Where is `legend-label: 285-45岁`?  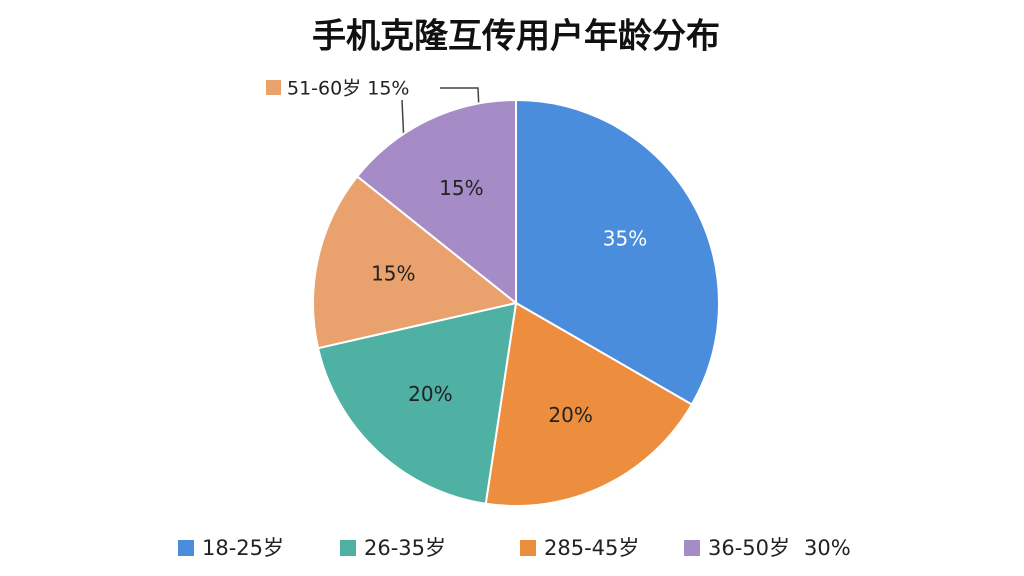 legend-label: 285-45岁 is located at coordinates (591, 548).